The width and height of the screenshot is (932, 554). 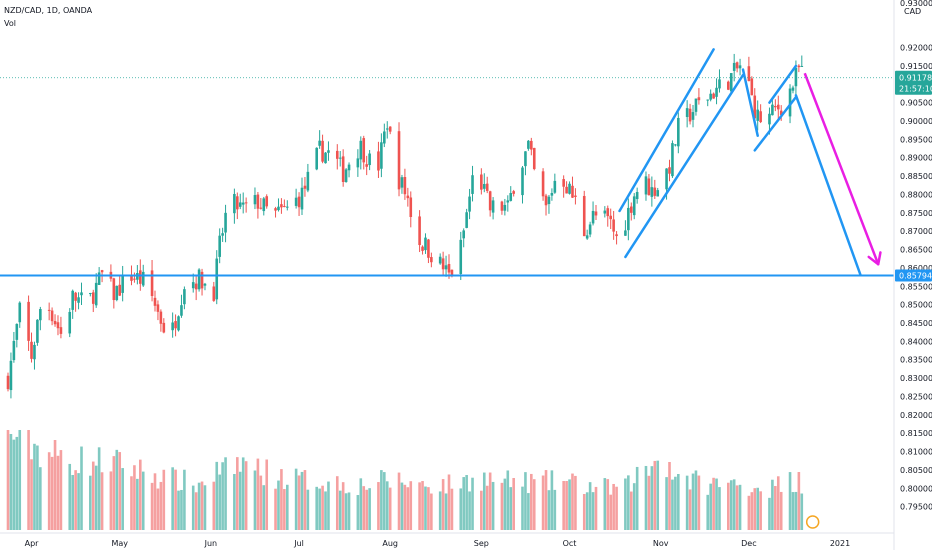 What do you see at coordinates (211, 543) in the screenshot?
I see `time-tick-label: Jun` at bounding box center [211, 543].